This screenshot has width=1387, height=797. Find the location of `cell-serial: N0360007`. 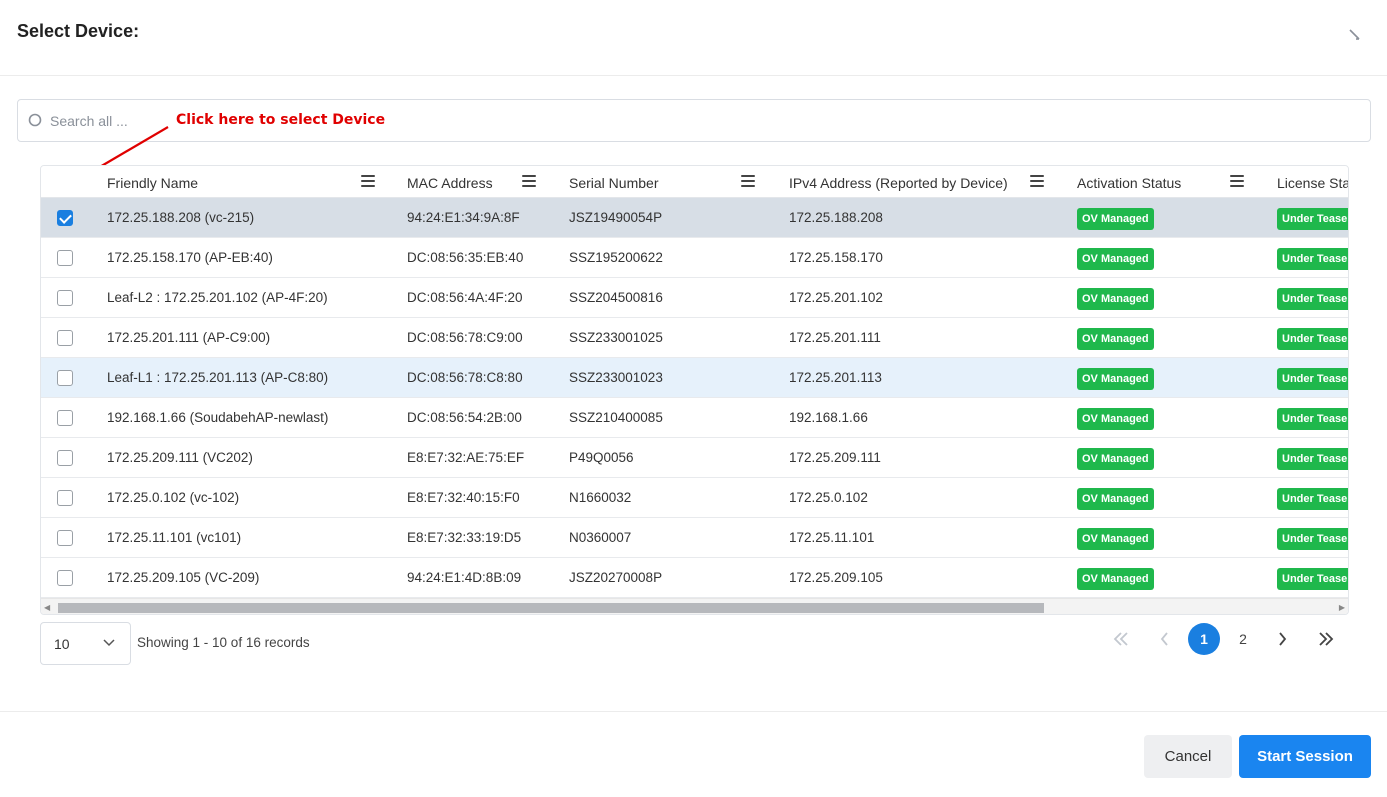

cell-serial: N0360007 is located at coordinates (600, 537).